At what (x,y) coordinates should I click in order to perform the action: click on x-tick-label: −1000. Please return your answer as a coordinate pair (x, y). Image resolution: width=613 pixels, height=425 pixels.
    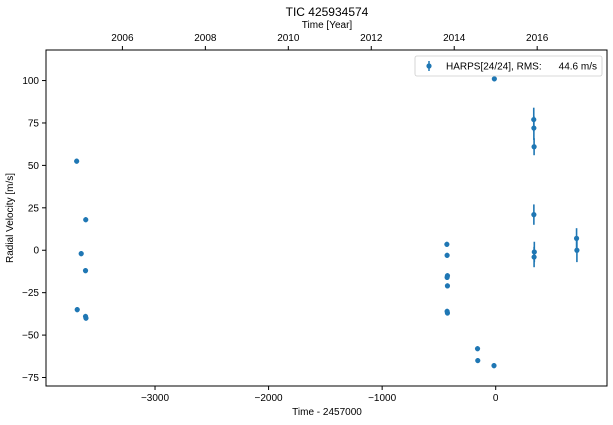
    Looking at the image, I should click on (382, 398).